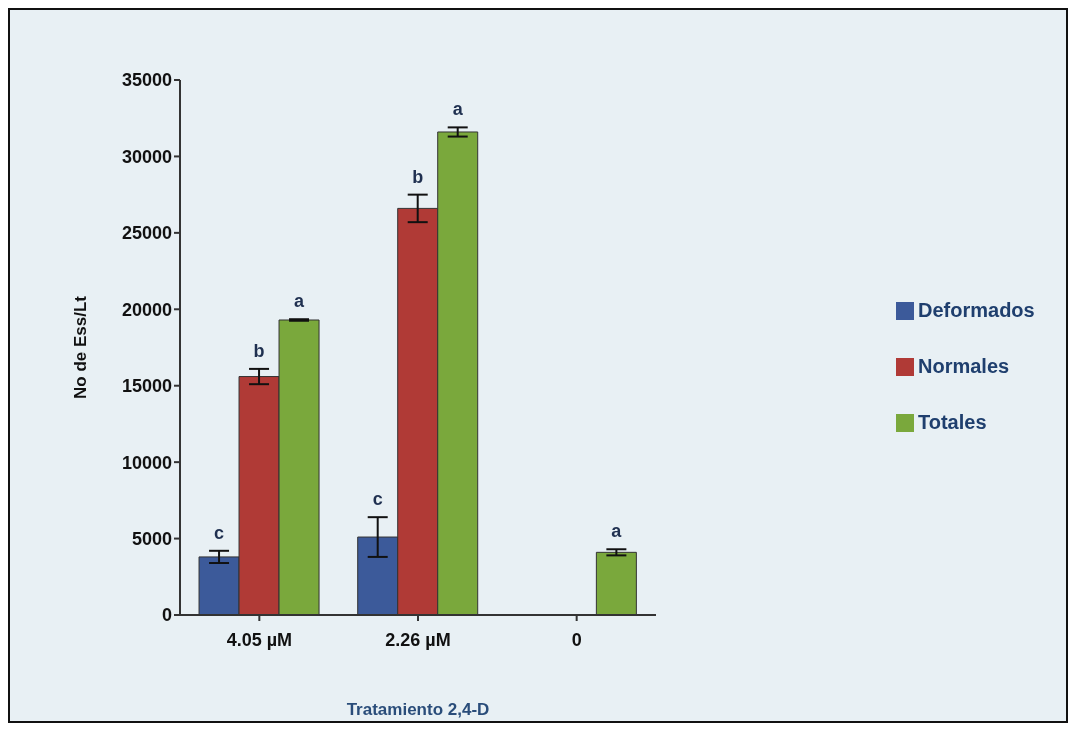 Image resolution: width=1080 pixels, height=735 pixels. Describe the element at coordinates (81, 347) in the screenshot. I see `y-axis-title: No de Ess/Lt` at that location.